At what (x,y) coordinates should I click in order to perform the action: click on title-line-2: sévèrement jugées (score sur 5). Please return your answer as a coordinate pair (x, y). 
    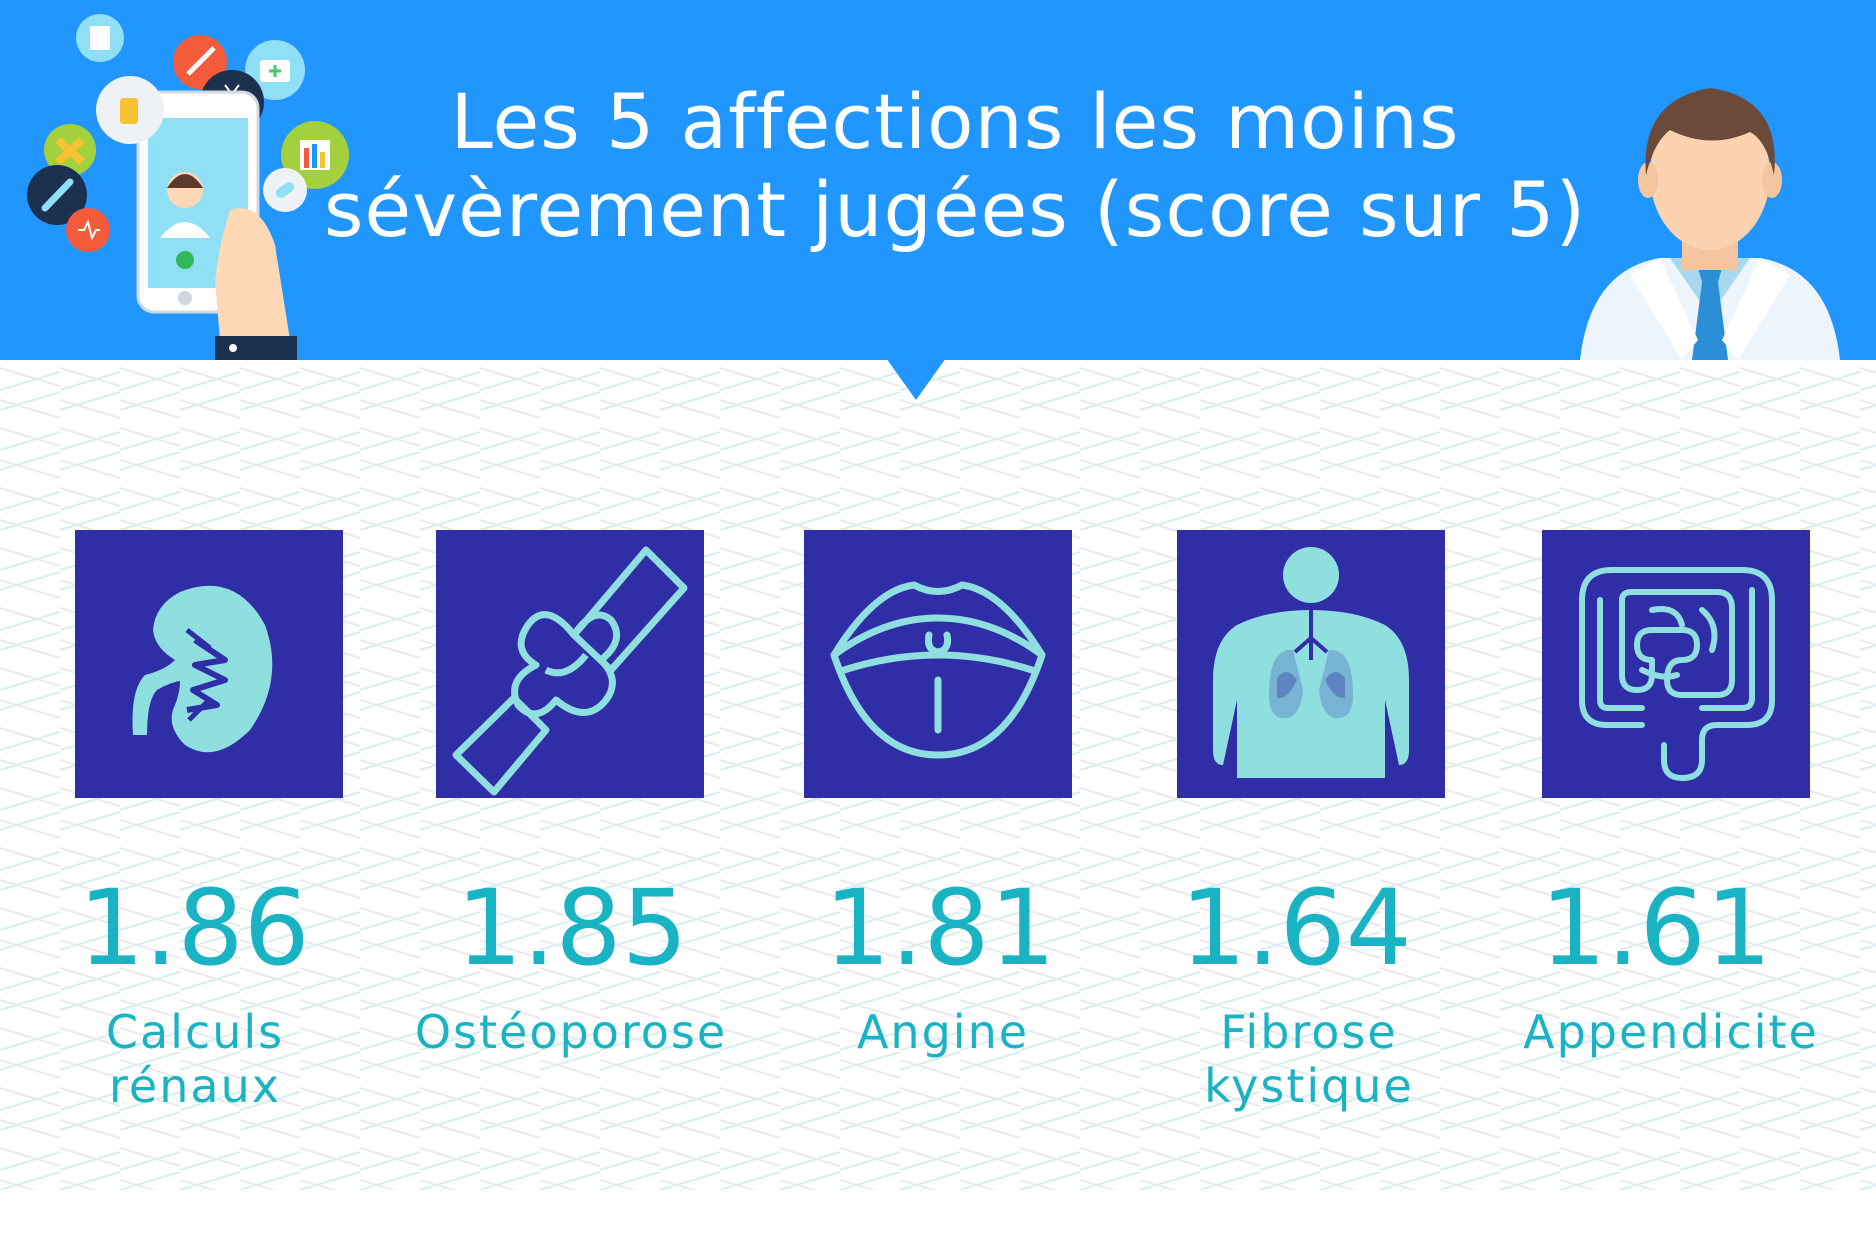
    Looking at the image, I should click on (955, 209).